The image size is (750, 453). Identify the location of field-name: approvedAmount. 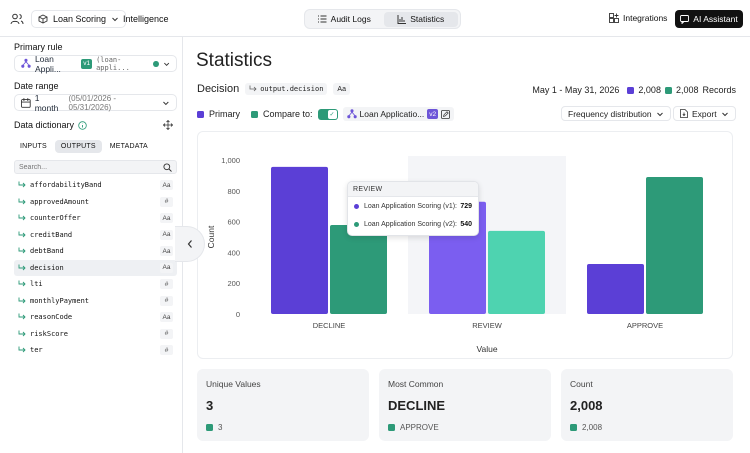
(60, 201).